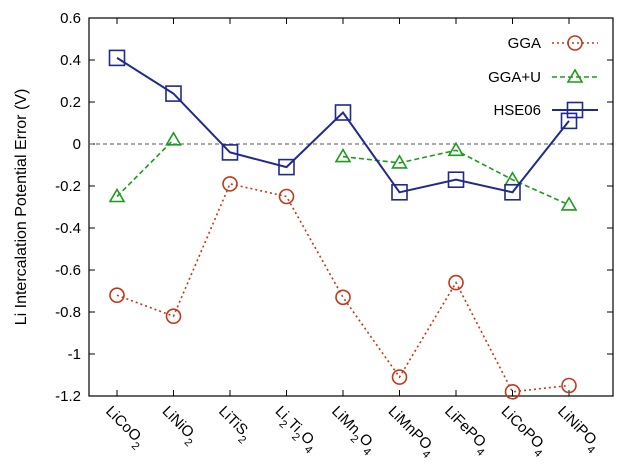 This screenshot has width=624, height=469. Describe the element at coordinates (68, 228) in the screenshot. I see `y-tick-label: -0.4` at that location.